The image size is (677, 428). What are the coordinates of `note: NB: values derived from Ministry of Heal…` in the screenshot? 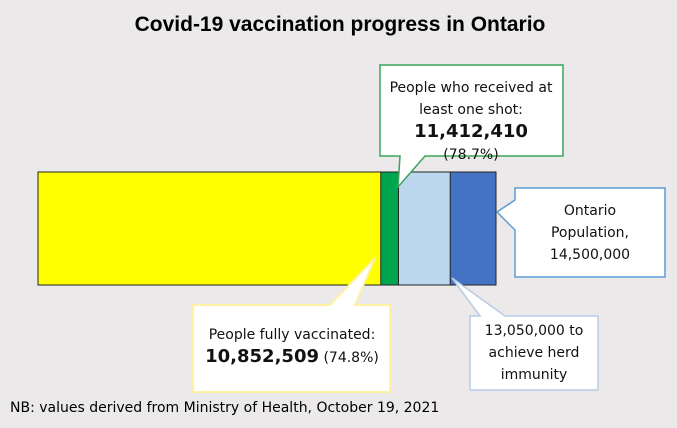 It's located at (225, 408).